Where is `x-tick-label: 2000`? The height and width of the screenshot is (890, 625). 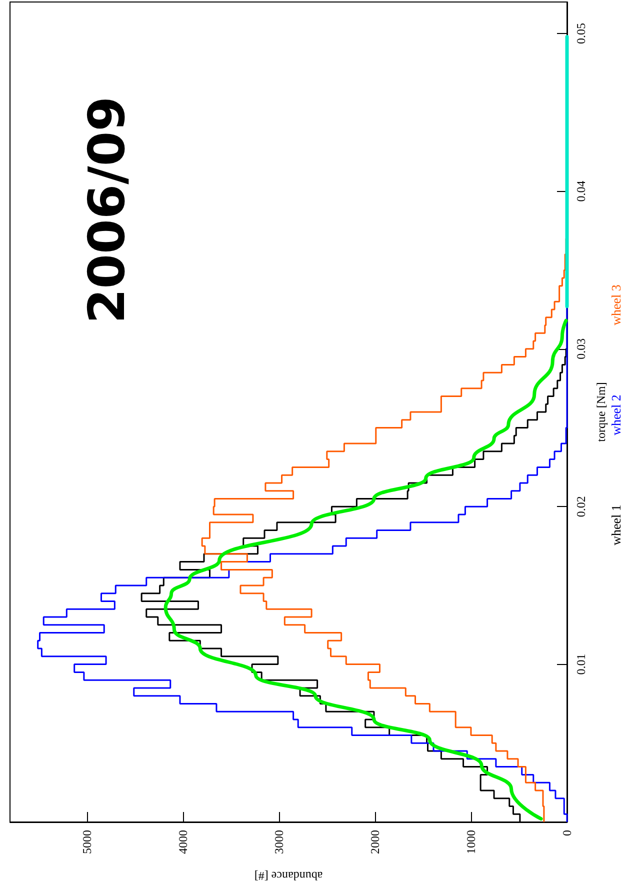 x-tick-label: 2000 is located at coordinates (375, 842).